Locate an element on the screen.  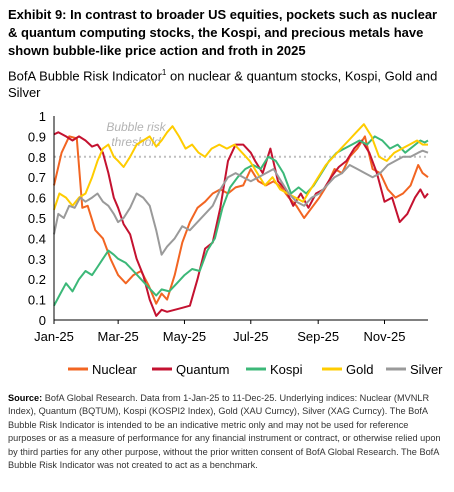
legend-item-kospi: Kospi is located at coordinates (274, 369).